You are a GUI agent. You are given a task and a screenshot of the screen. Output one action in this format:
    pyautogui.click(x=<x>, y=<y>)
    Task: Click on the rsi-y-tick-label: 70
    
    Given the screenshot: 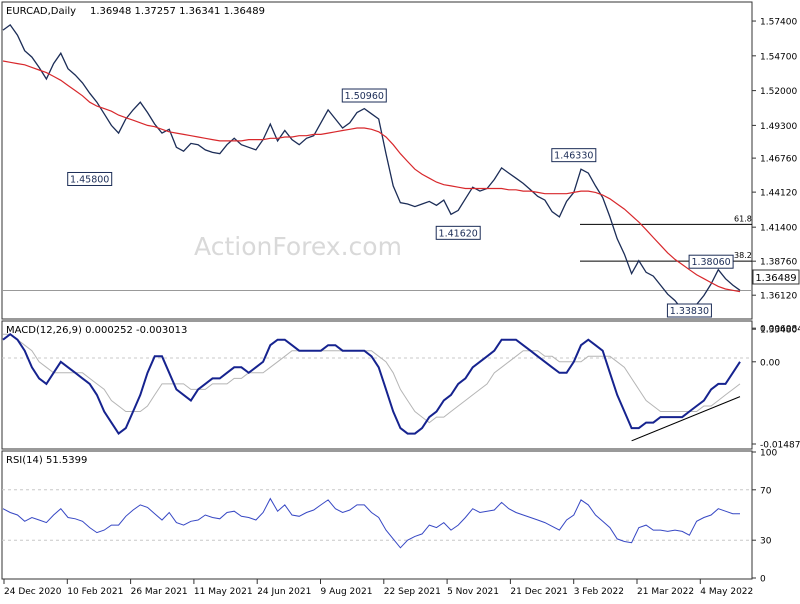 What is the action you would take?
    pyautogui.click(x=766, y=491)
    